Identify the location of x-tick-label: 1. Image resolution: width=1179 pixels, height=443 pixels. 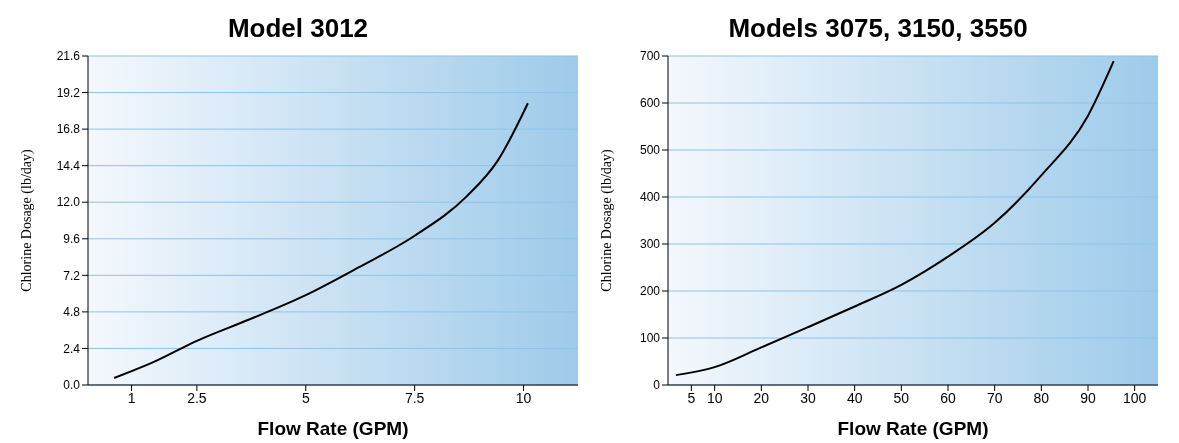
(131, 397).